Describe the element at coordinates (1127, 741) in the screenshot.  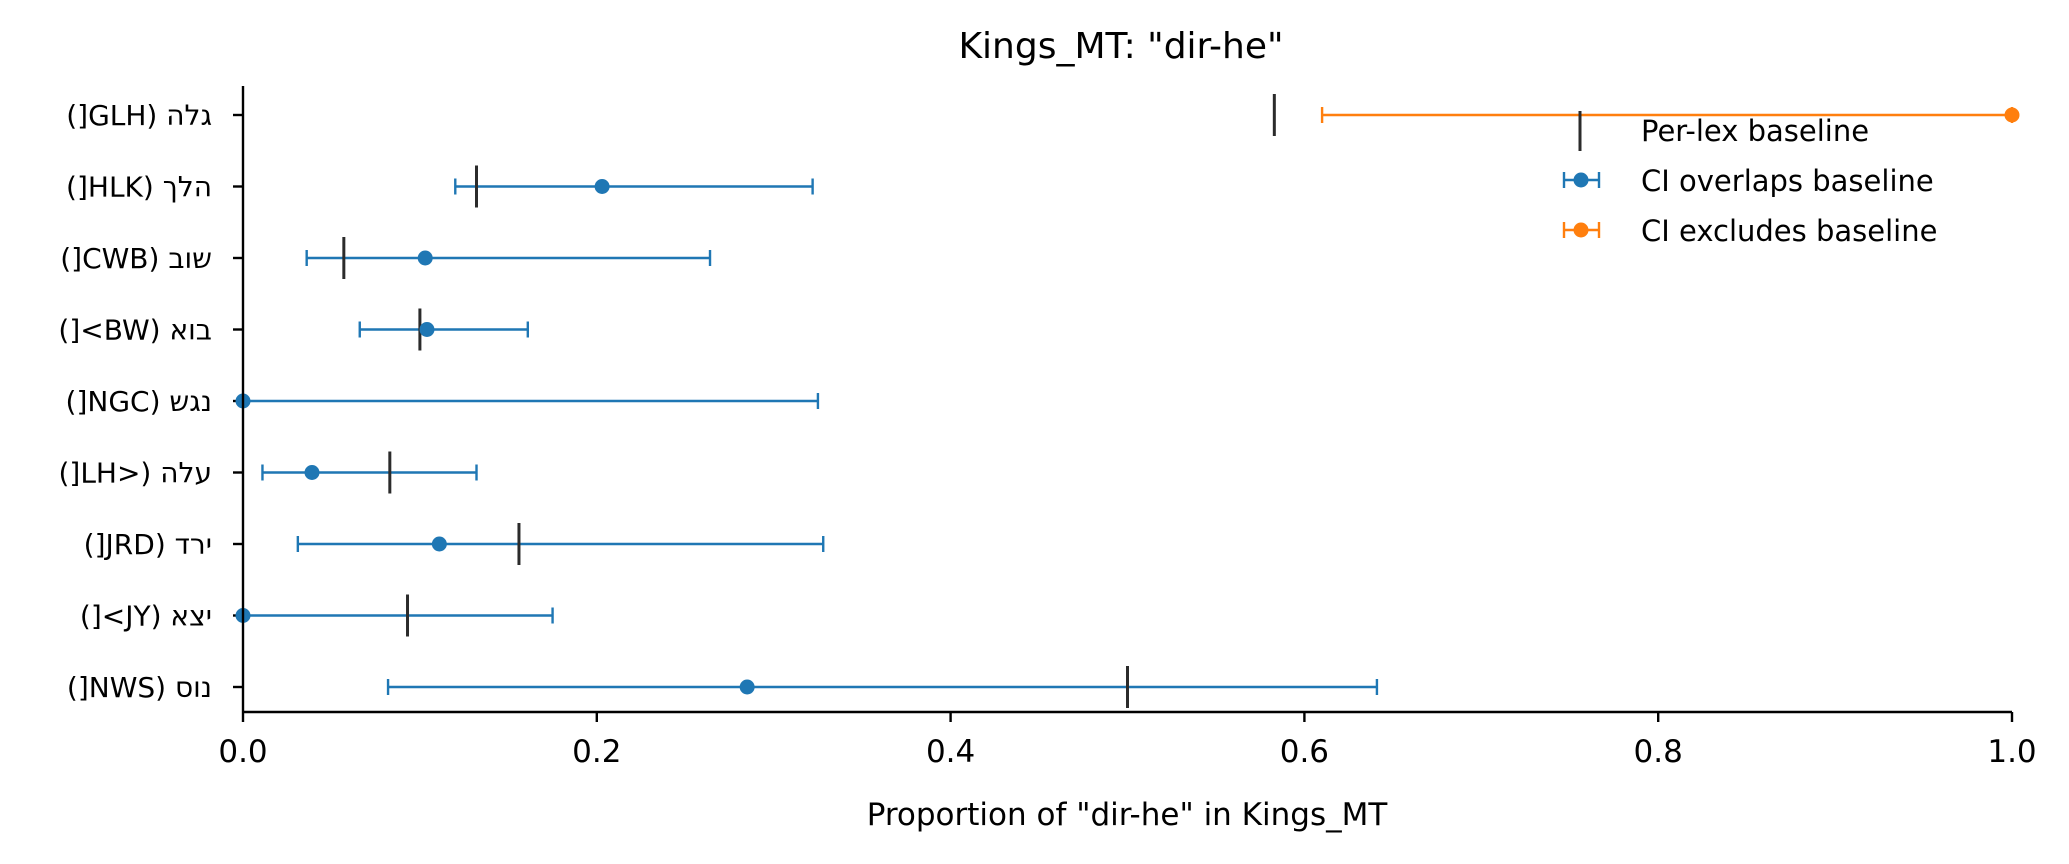
I see `x-axis-ticks: 0.0 0.2 0.4 0.6 0.8 1.0` at that location.